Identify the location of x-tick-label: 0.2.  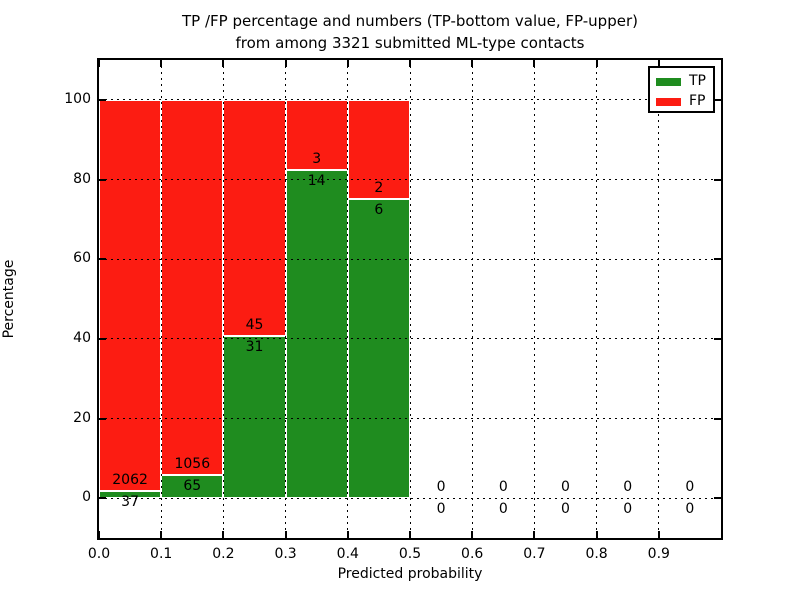
(223, 554).